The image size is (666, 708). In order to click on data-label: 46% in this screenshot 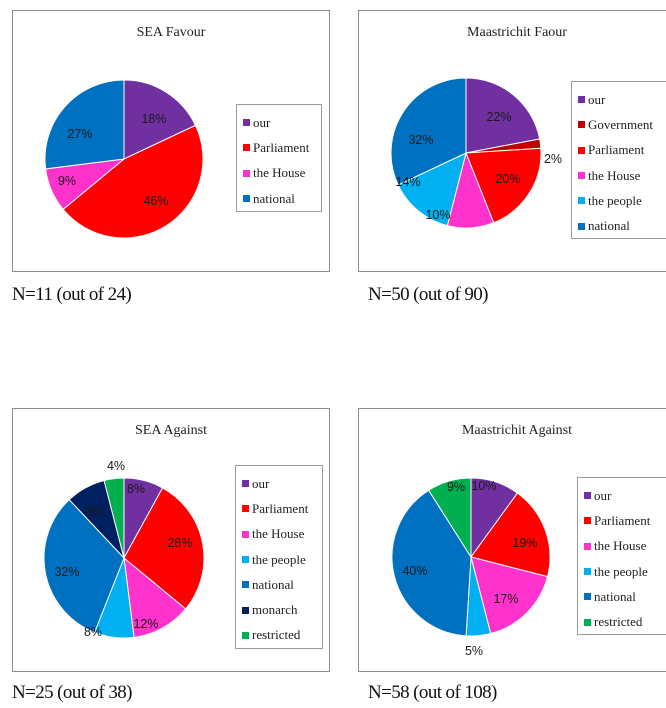, I will do `click(155, 201)`.